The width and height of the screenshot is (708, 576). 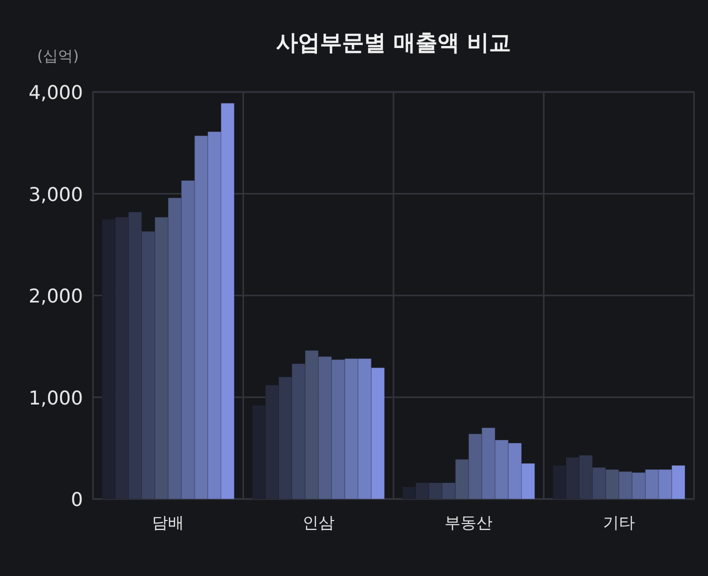 I want to click on y-tick-label: 4,000, so click(x=55, y=93).